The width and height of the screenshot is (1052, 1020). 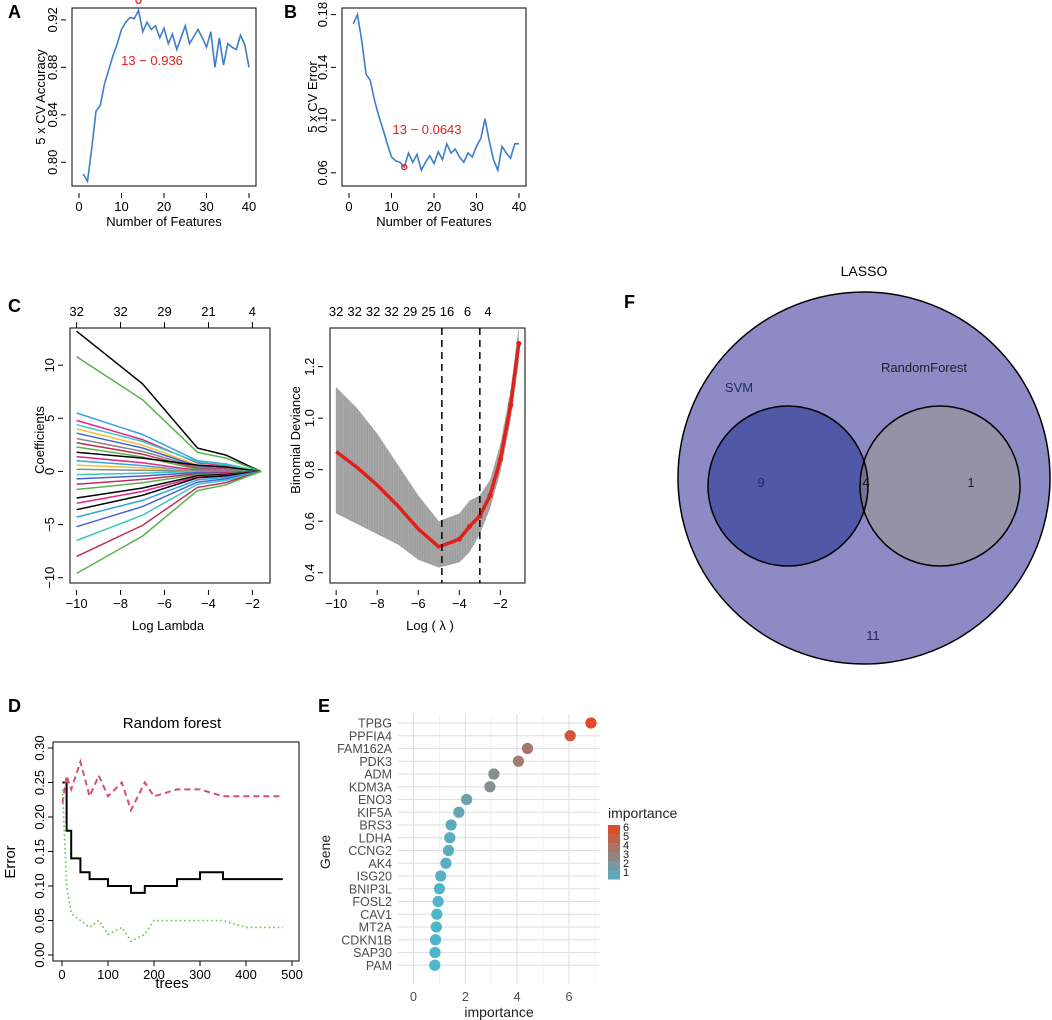 I want to click on legend-tick-label: 3, so click(x=626, y=855).